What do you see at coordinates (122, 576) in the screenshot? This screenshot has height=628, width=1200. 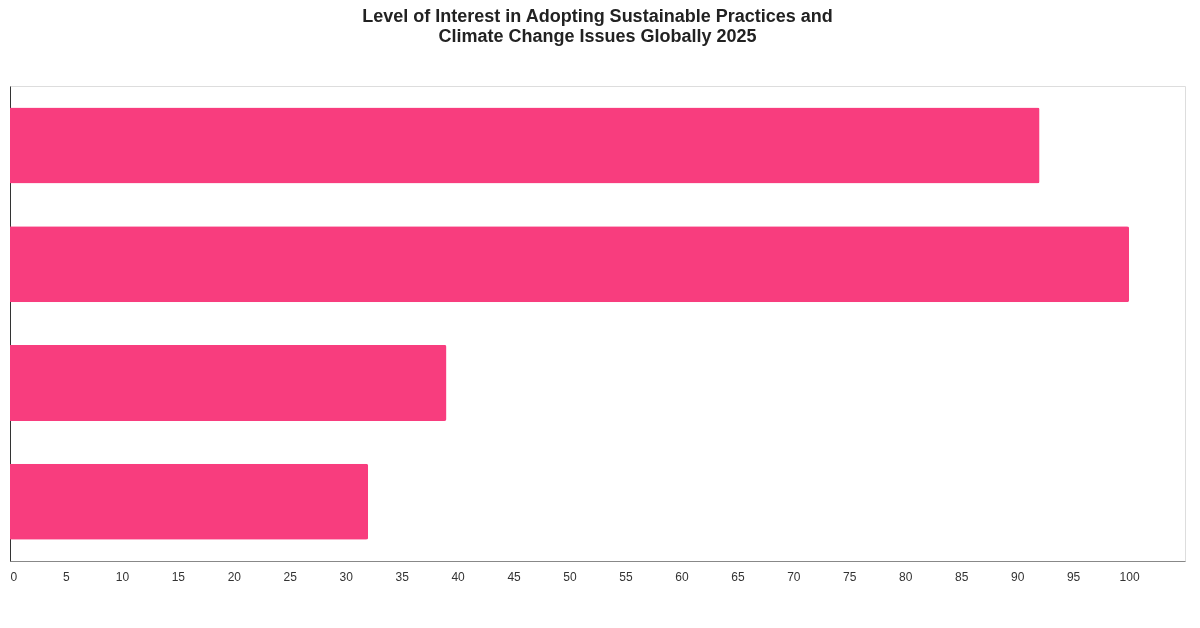 I see `x-tick-label: 10` at bounding box center [122, 576].